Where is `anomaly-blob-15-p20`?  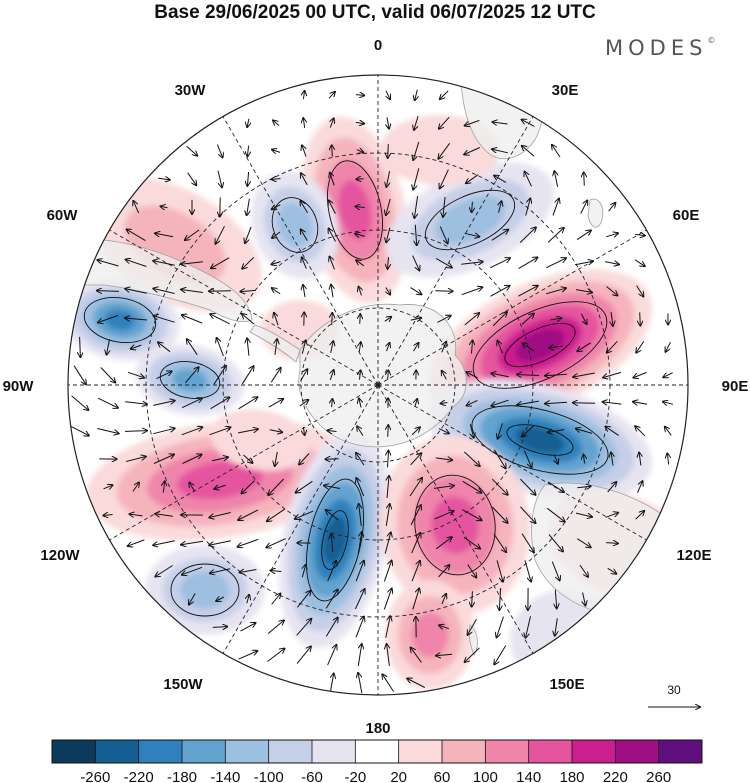 anomaly-blob-15-p20 is located at coordinates (440, 150).